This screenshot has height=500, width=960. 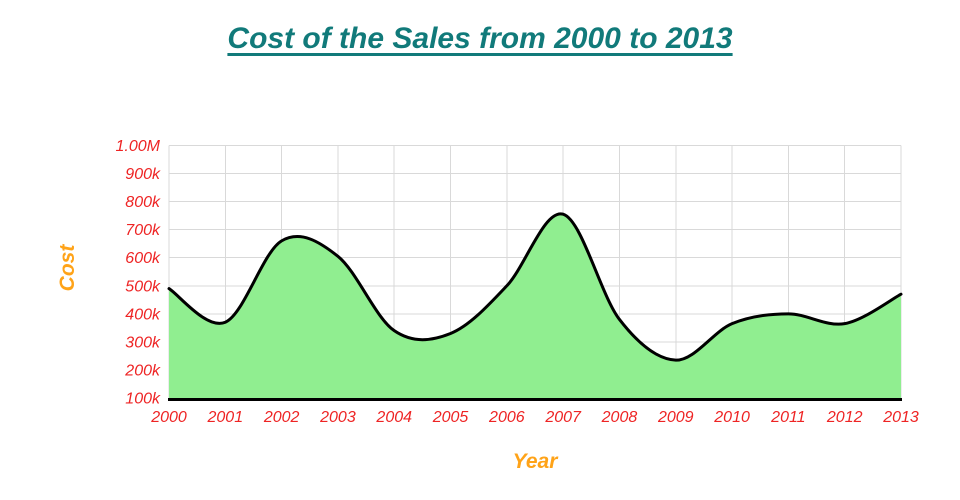 What do you see at coordinates (506, 417) in the screenshot?
I see `x-tick-label: 2006` at bounding box center [506, 417].